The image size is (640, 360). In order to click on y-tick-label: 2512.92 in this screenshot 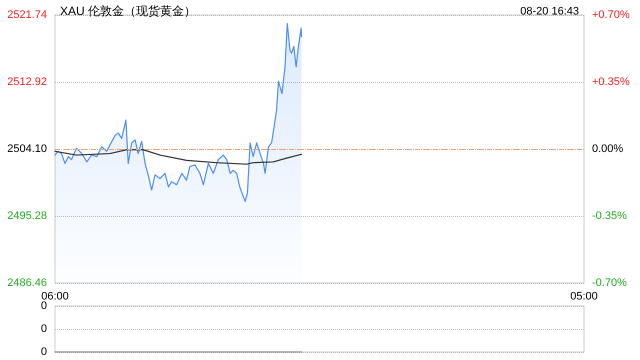, I will do `click(27, 82)`.